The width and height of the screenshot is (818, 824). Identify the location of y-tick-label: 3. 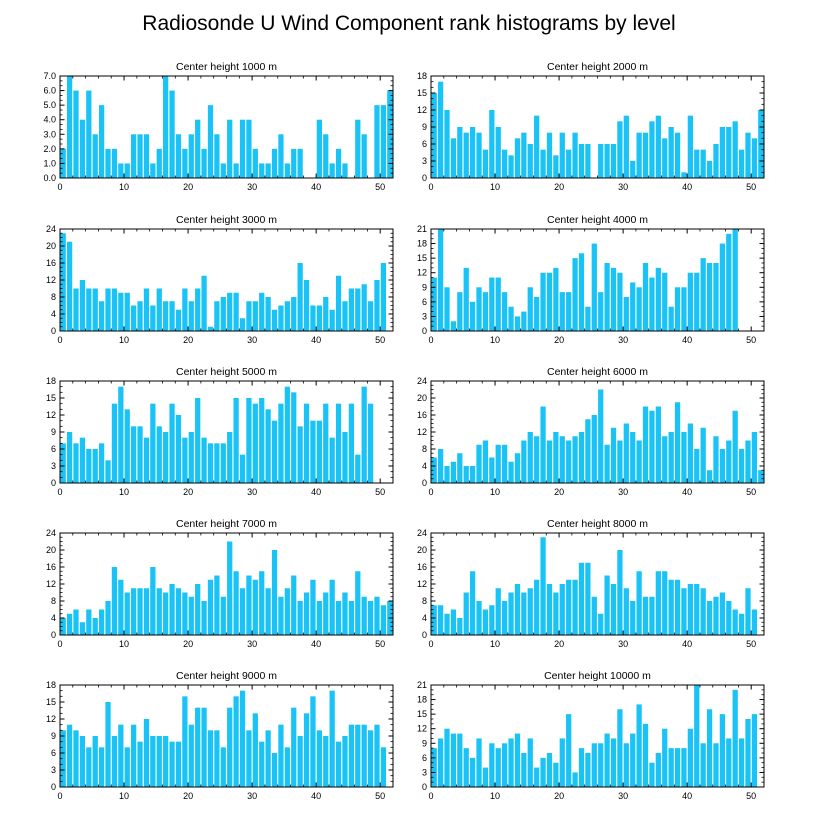
(424, 772).